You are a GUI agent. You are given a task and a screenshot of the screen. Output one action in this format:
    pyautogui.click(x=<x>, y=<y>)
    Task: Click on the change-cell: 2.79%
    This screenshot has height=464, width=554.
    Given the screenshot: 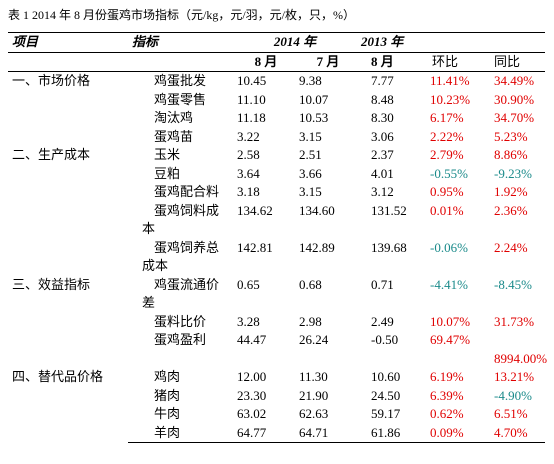 What is the action you would take?
    pyautogui.click(x=447, y=154)
    